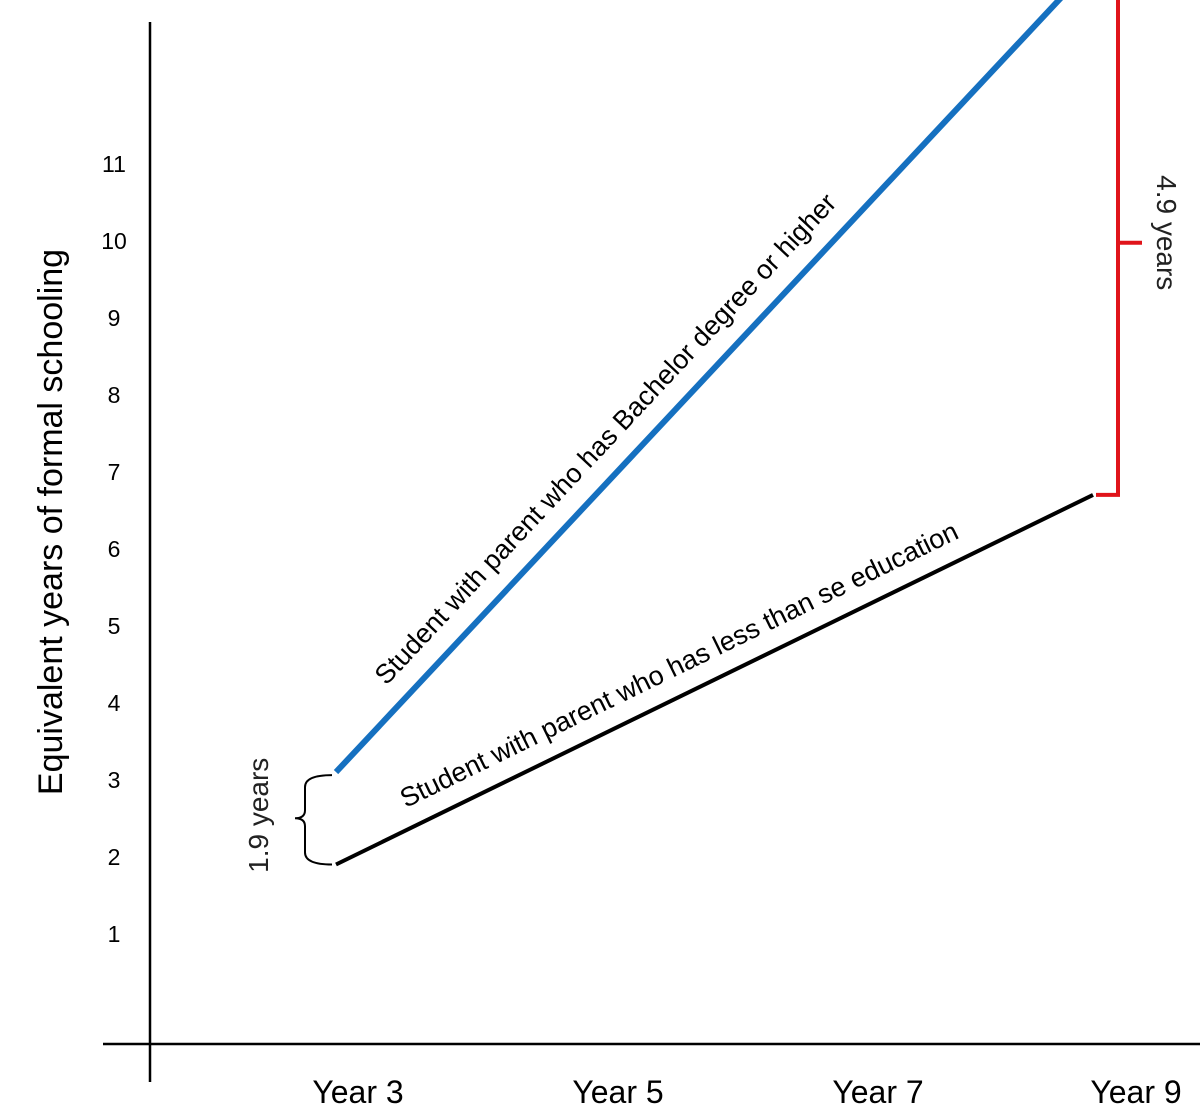 The width and height of the screenshot is (1204, 1117). Describe the element at coordinates (357, 1092) in the screenshot. I see `x-tick-label: Year 3` at that location.